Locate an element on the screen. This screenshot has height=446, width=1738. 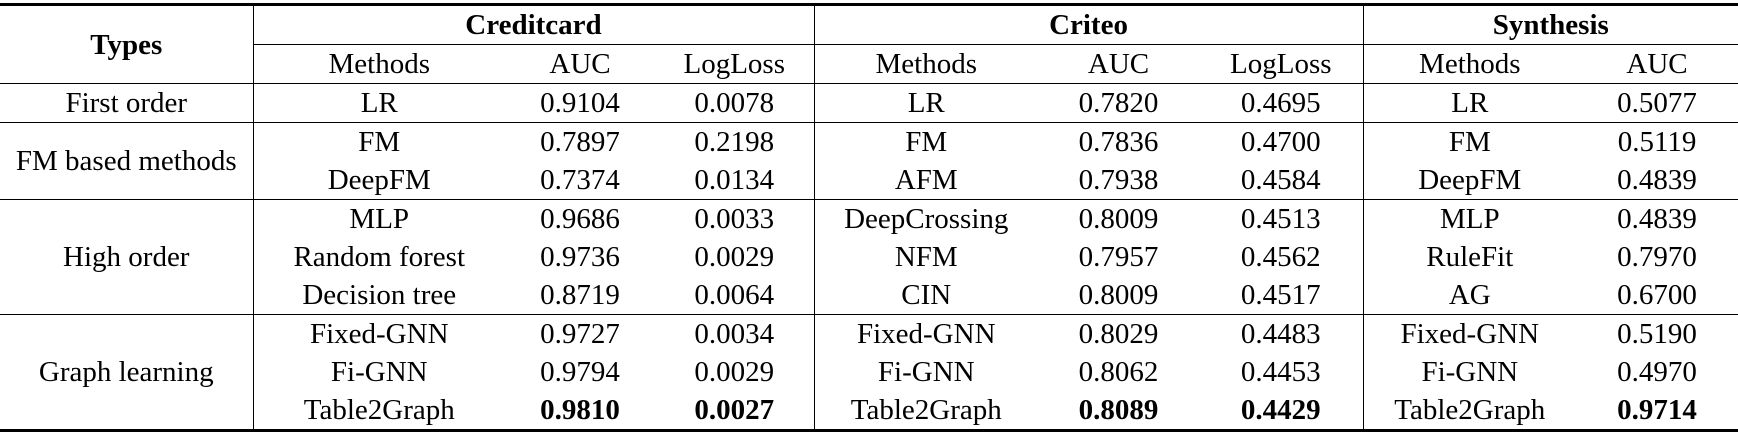
type-cell: FM based methods is located at coordinates (126, 161).